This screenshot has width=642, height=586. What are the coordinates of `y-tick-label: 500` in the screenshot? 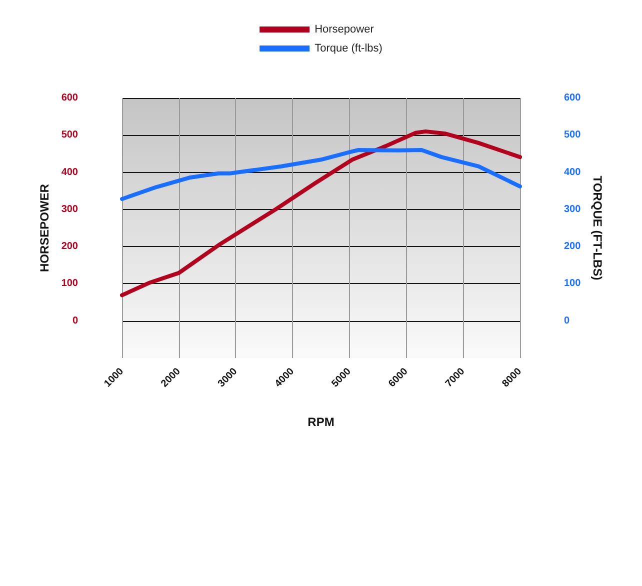 It's located at (69, 135).